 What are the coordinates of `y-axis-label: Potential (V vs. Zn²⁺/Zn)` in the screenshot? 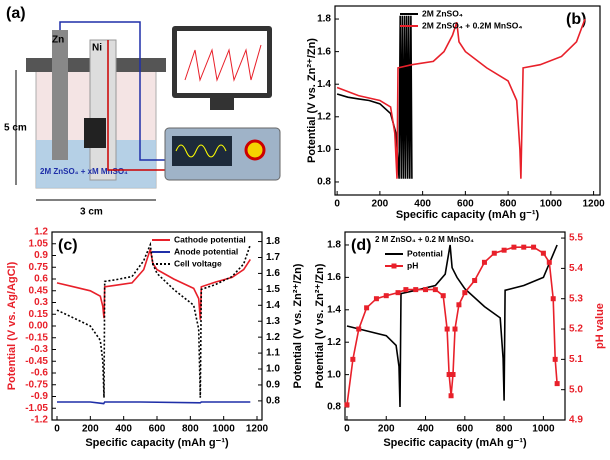 It's located at (312, 100).